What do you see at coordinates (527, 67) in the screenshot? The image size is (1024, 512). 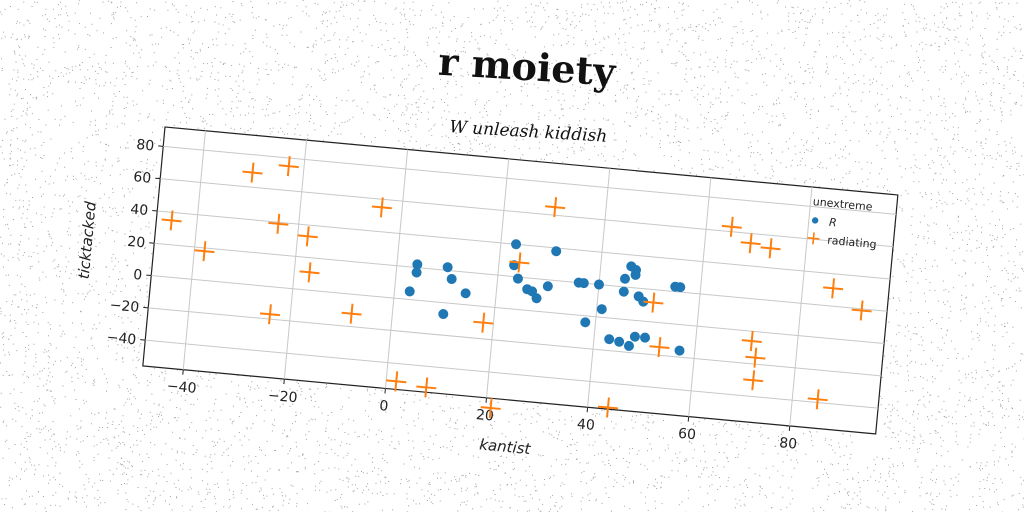 I see `chart-title: r moiety` at bounding box center [527, 67].